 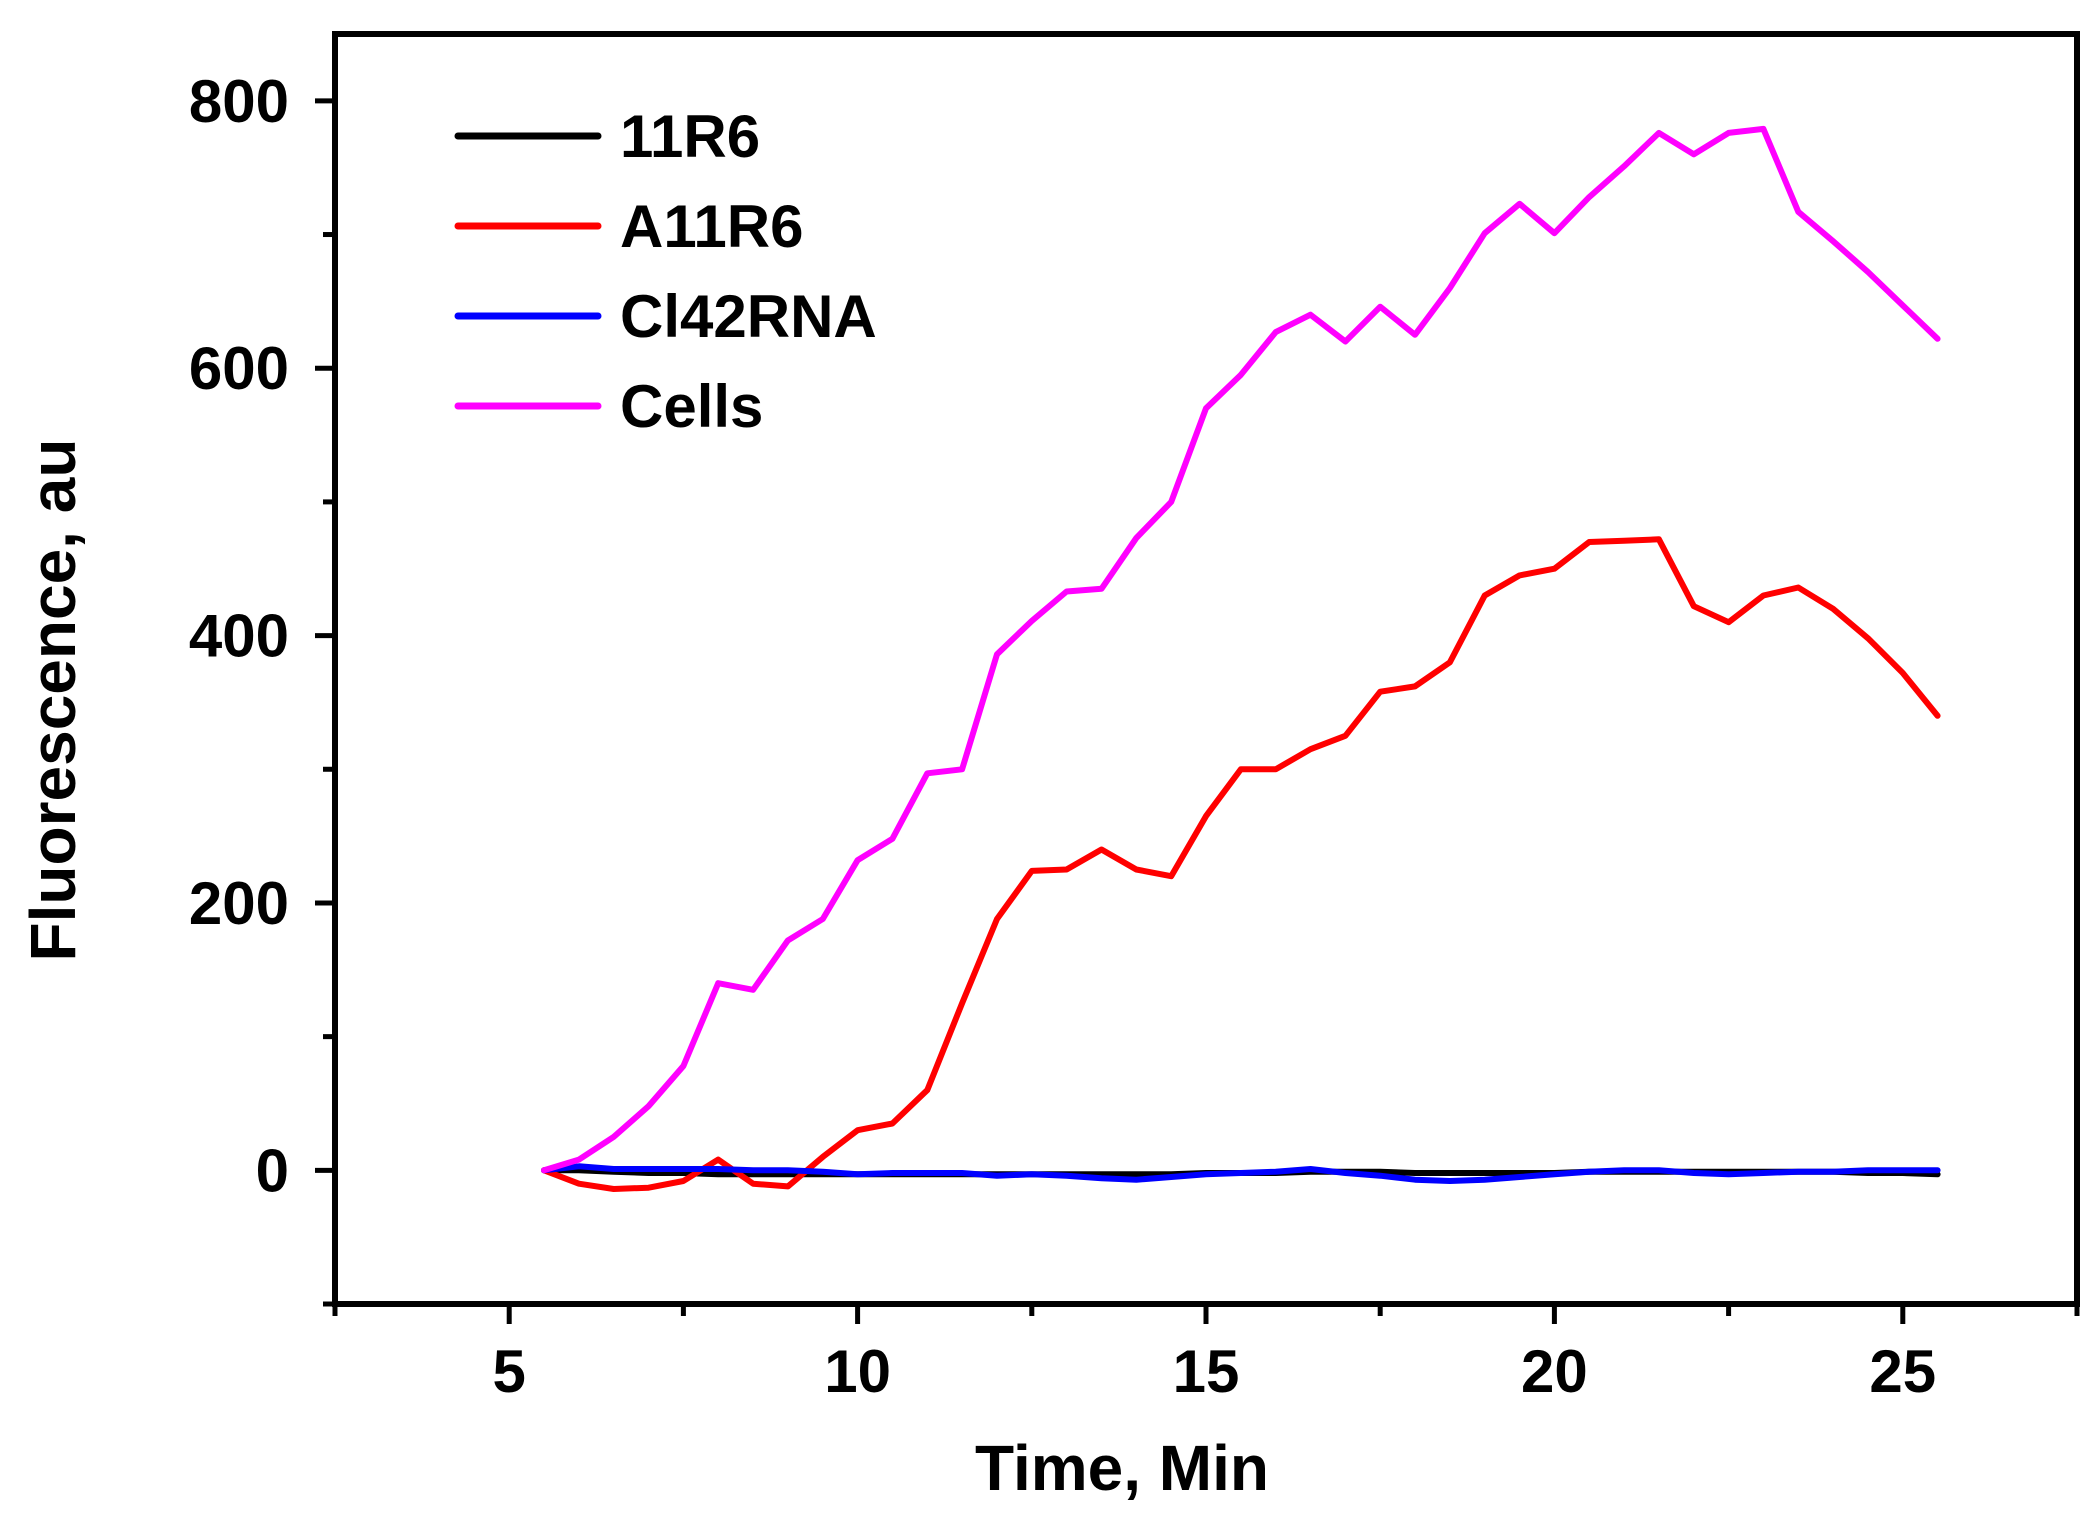 I want to click on x-tick-label-10: 10, so click(x=857, y=1371).